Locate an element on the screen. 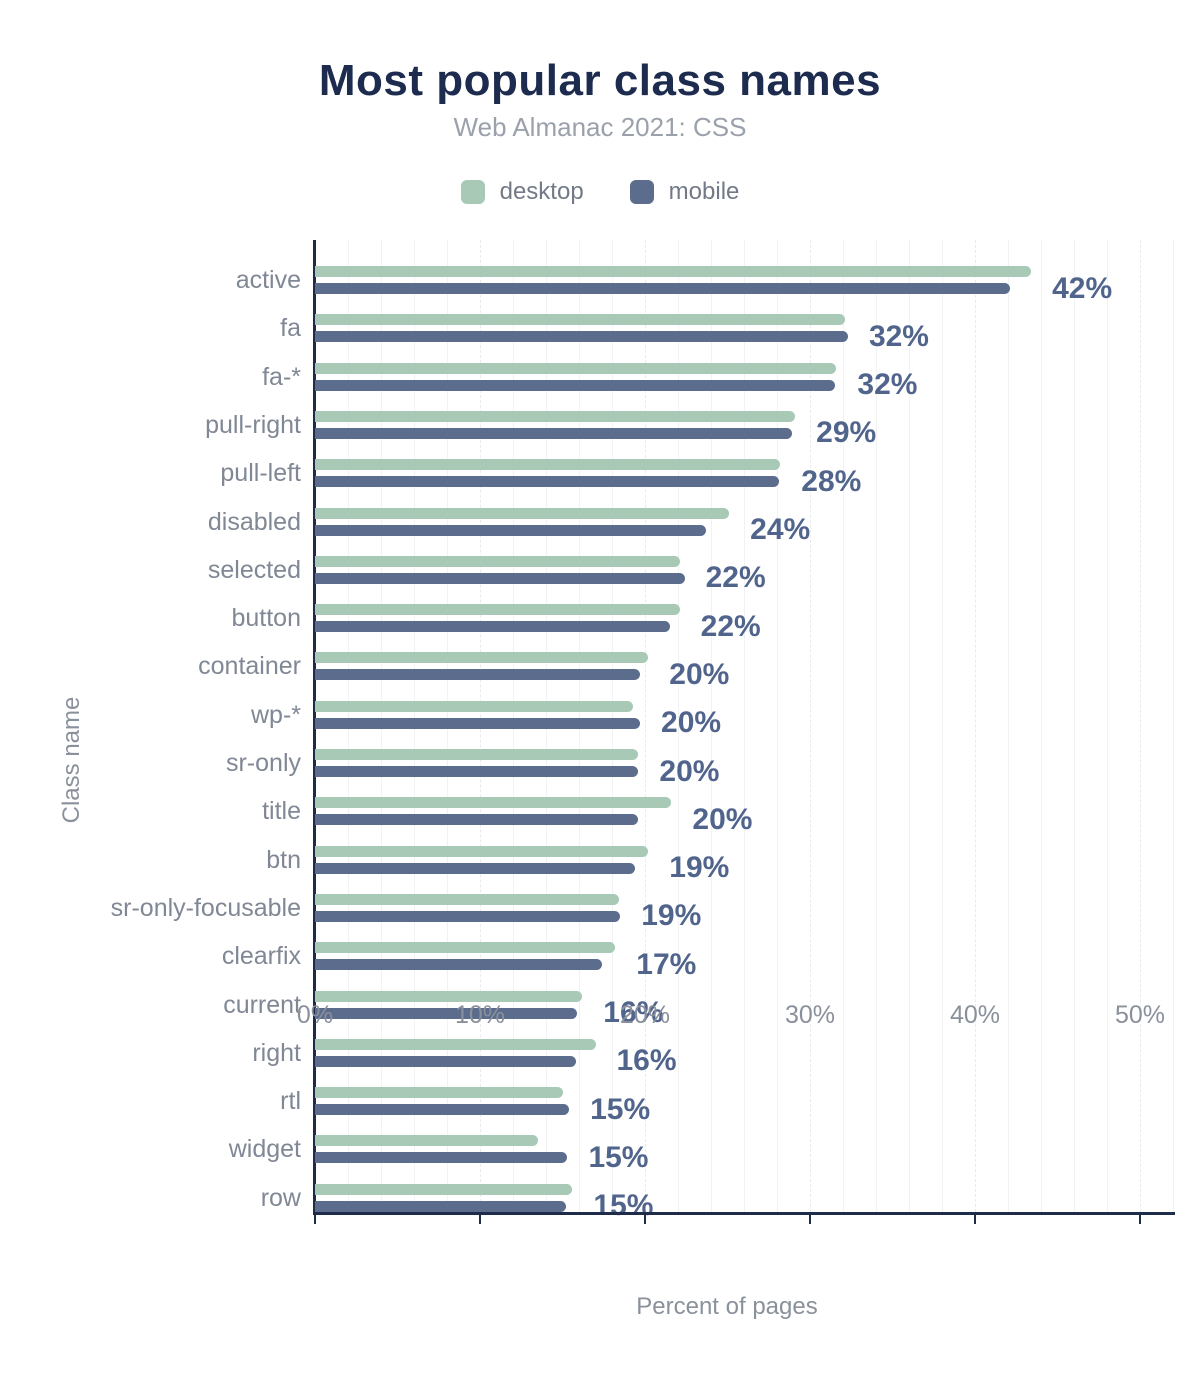 The height and width of the screenshot is (1382, 1200). mobile-bar-fa is located at coordinates (581, 337).